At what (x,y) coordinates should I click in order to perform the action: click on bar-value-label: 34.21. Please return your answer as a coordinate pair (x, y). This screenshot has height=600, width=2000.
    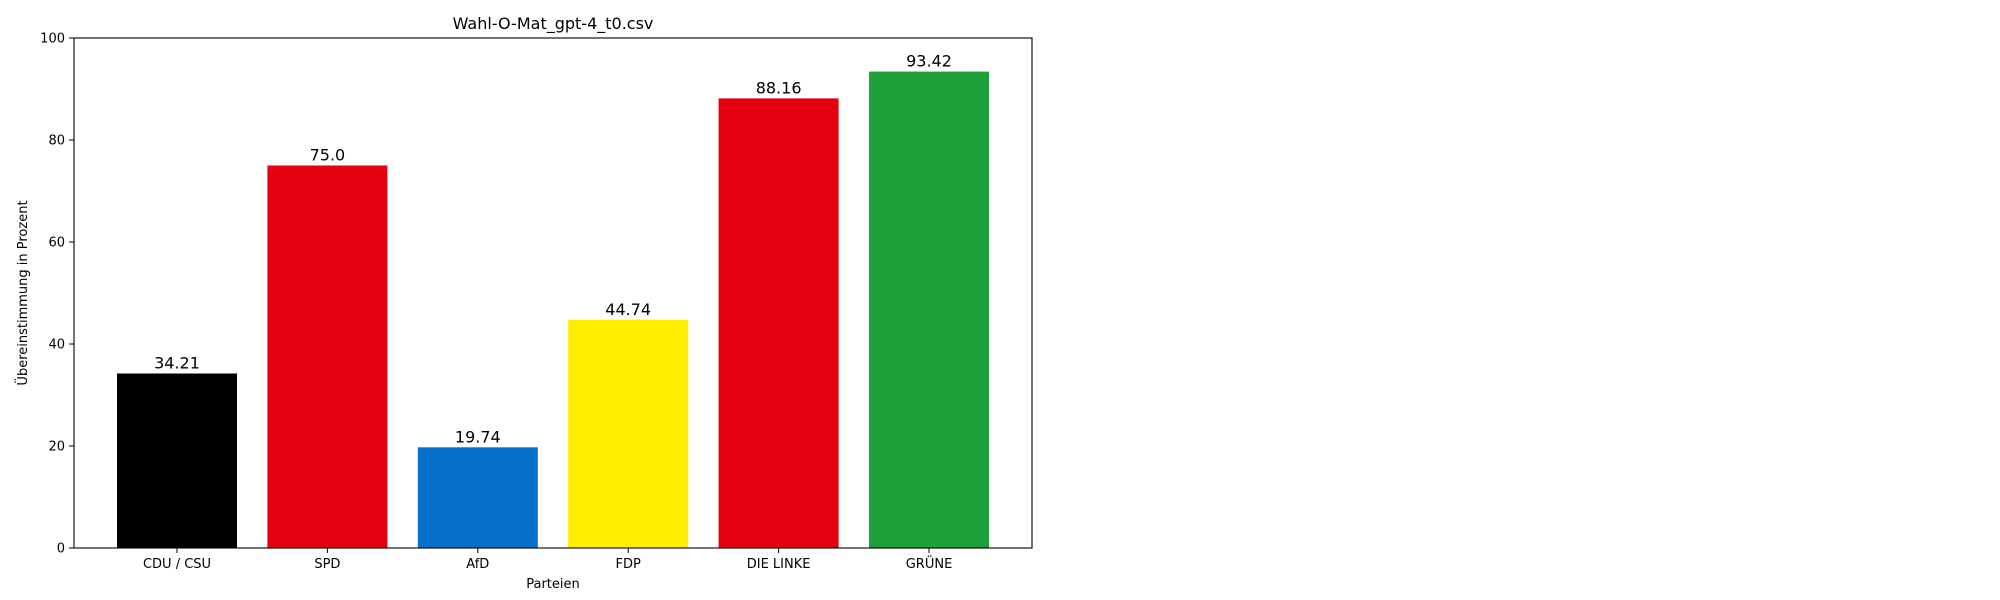
    Looking at the image, I should click on (177, 363).